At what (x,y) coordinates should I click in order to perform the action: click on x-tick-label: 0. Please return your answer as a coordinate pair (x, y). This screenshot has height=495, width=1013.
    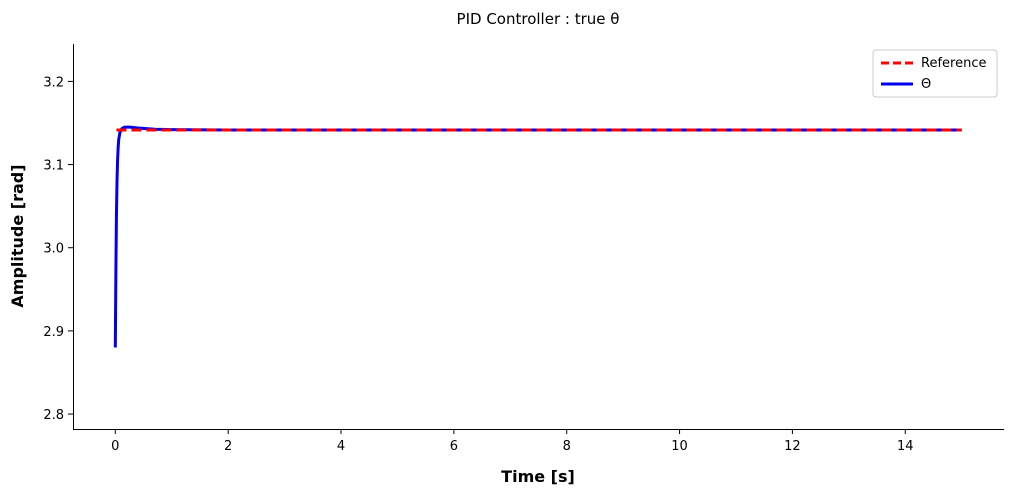
    Looking at the image, I should click on (115, 446).